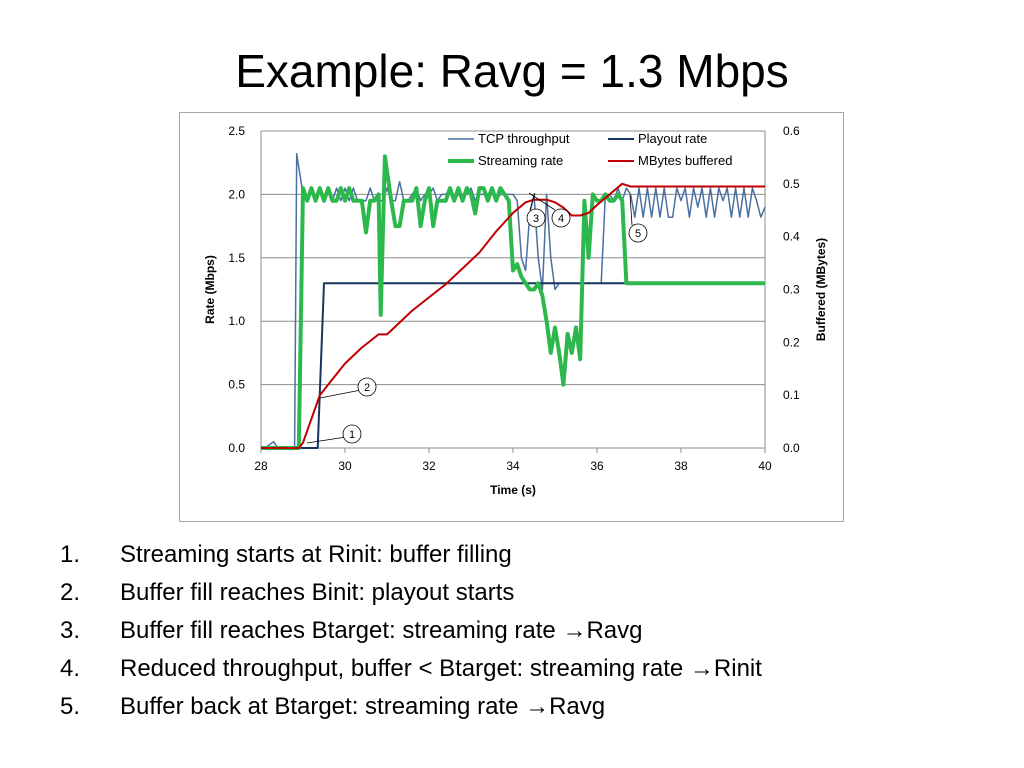  What do you see at coordinates (513, 490) in the screenshot?
I see `x-axis-label: Time (s)` at bounding box center [513, 490].